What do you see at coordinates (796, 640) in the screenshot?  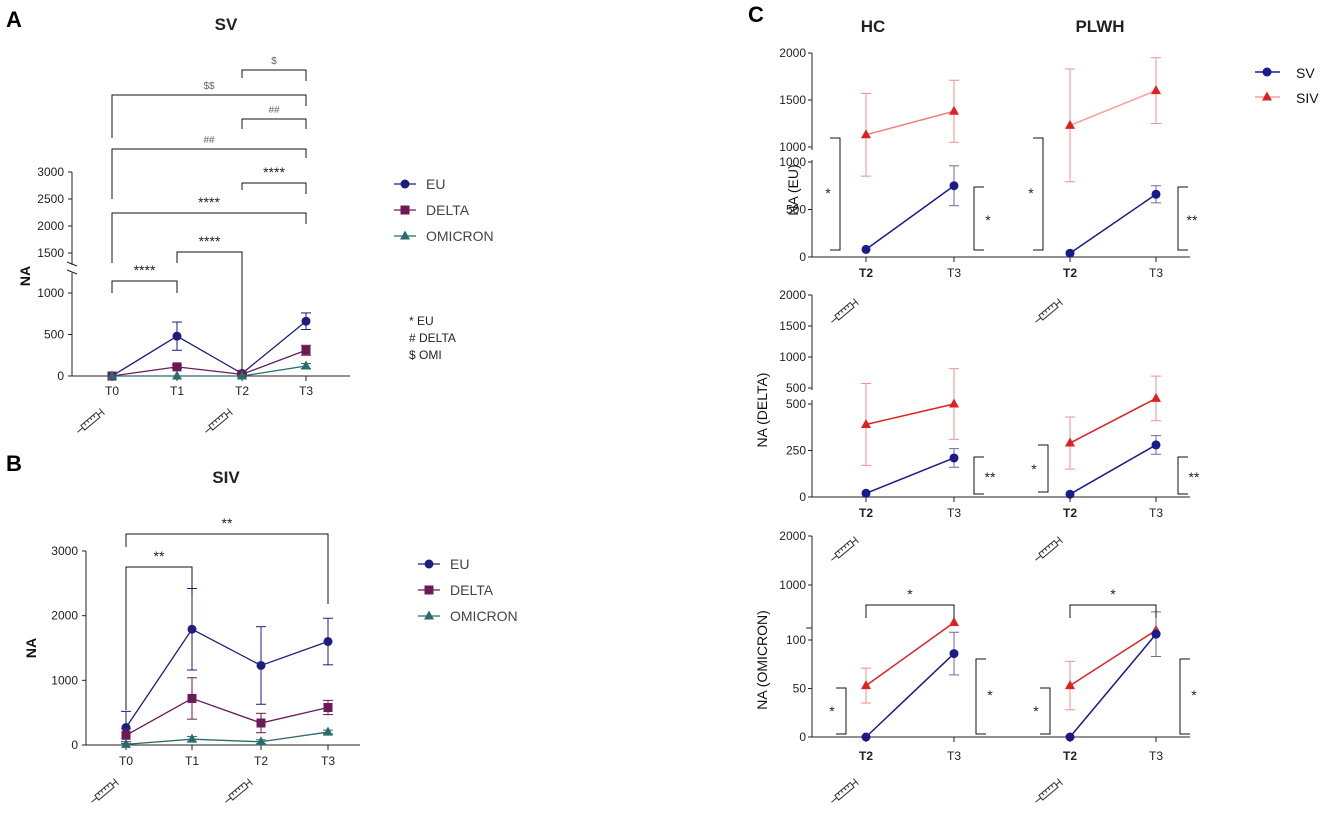 I see `chart-c-omicron-ytick-label: 100` at bounding box center [796, 640].